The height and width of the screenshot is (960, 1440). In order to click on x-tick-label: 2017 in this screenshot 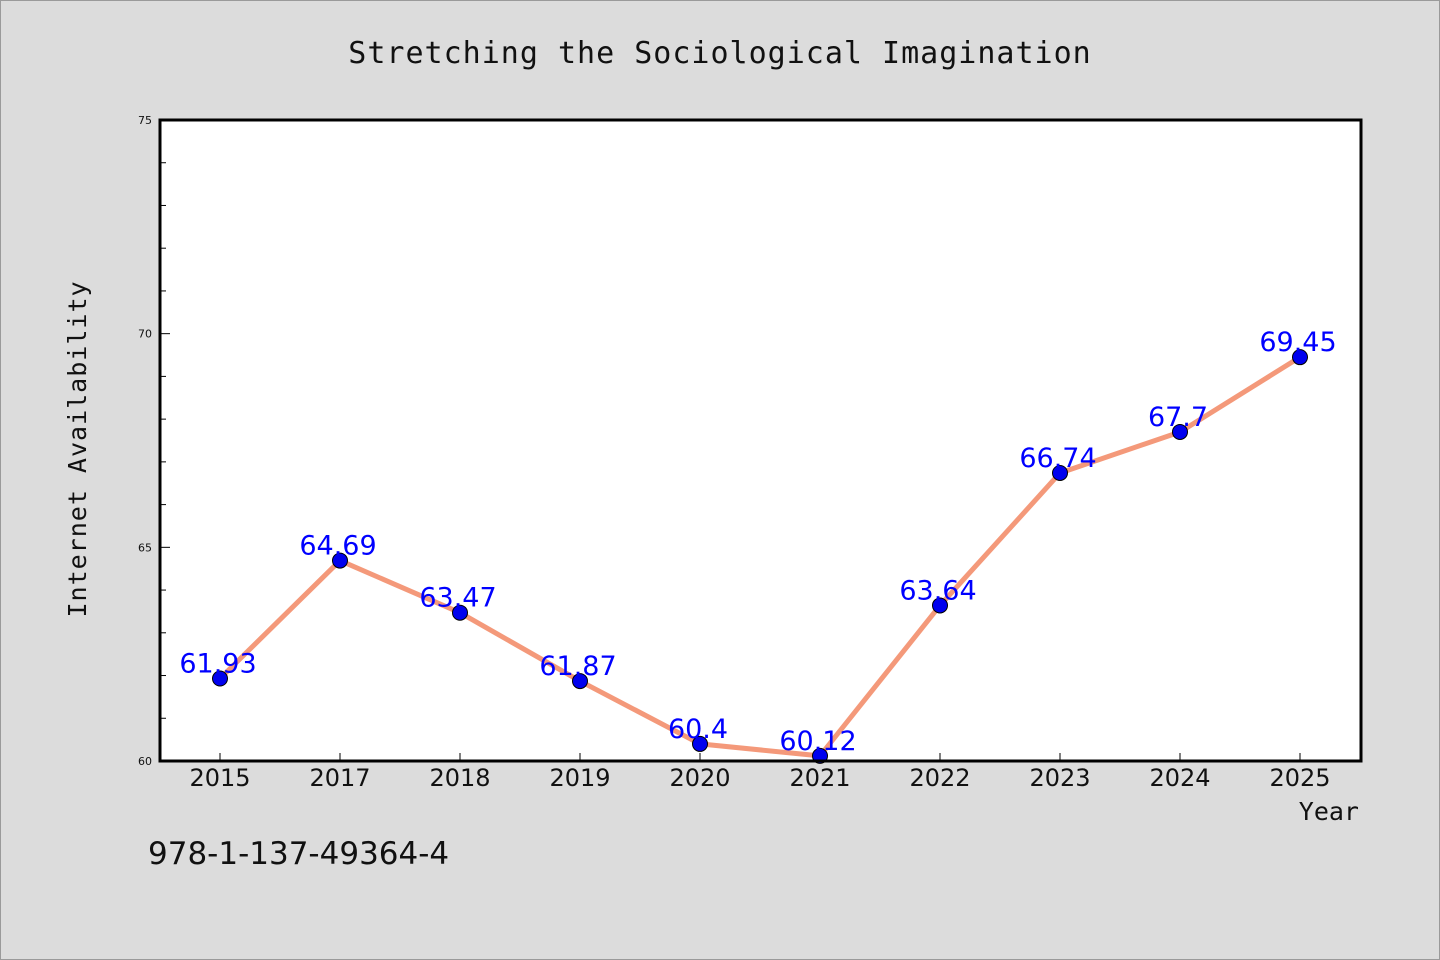, I will do `click(339, 778)`.